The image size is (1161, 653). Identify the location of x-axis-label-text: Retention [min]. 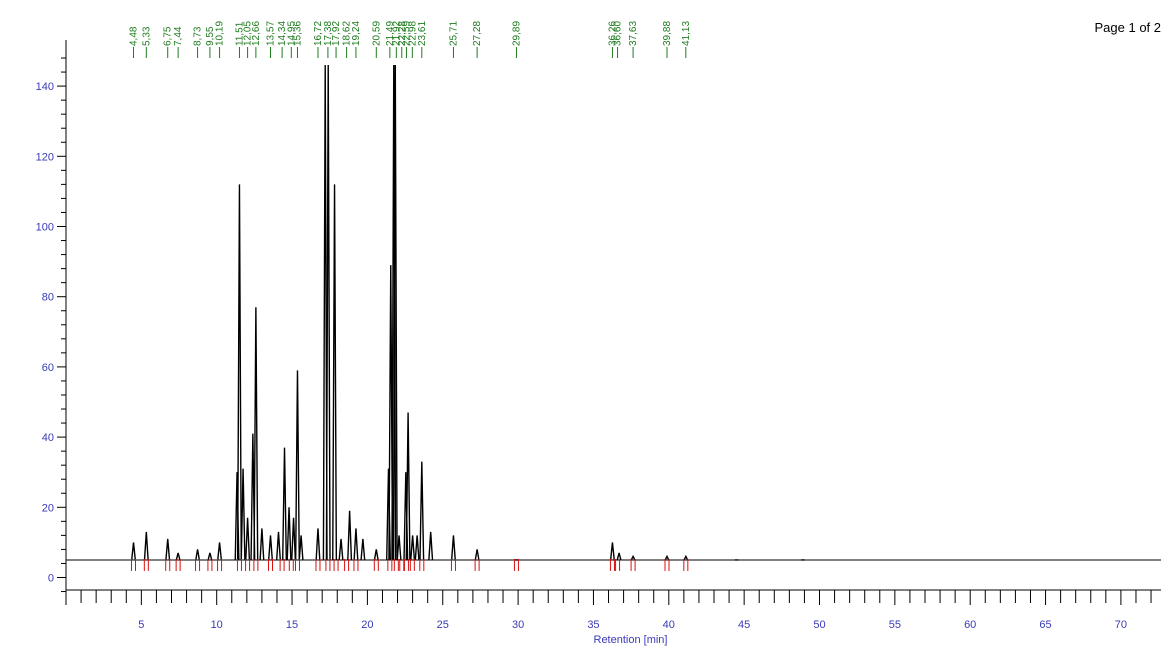
(630, 640).